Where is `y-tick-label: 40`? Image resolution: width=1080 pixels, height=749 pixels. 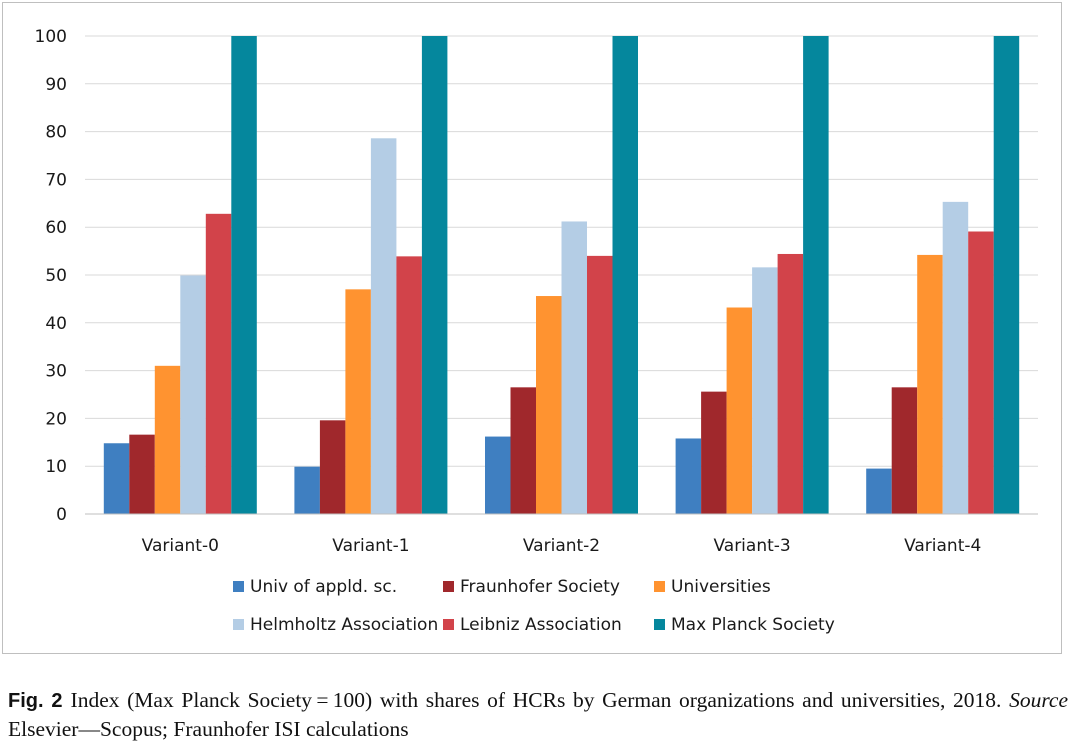 y-tick-label: 40 is located at coordinates (56, 324).